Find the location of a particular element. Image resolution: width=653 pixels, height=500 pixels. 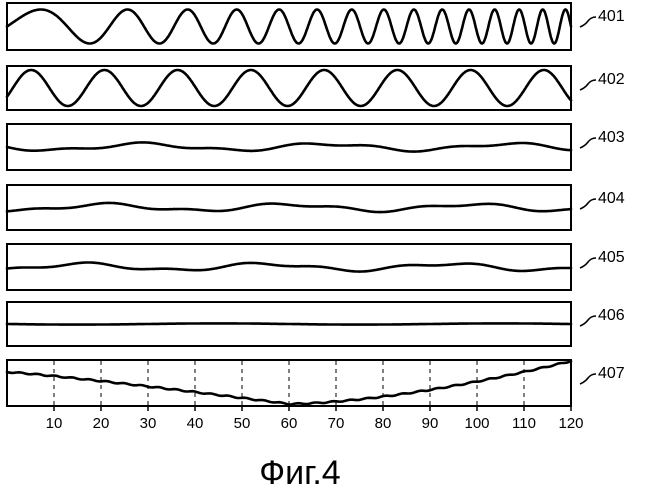

tick-label: 100 is located at coordinates (476, 423).